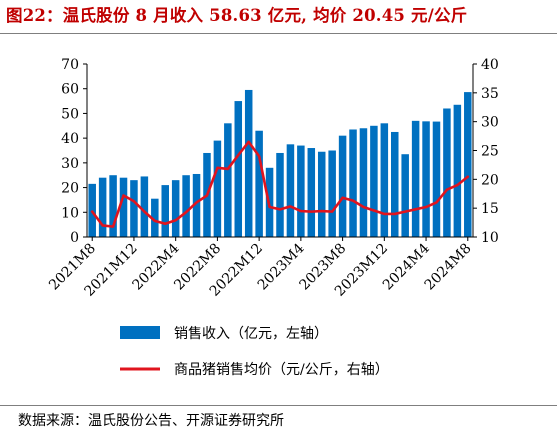 This screenshot has width=557, height=433. I want to click on legend-bar-label: 销售收入（亿元，左轴）, so click(251, 334).